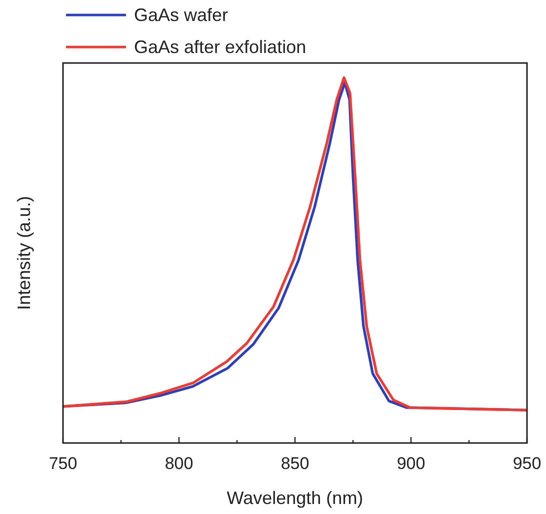 This screenshot has height=514, width=546. What do you see at coordinates (295, 498) in the screenshot?
I see `x-axis-title: Wavelength (nm)` at bounding box center [295, 498].